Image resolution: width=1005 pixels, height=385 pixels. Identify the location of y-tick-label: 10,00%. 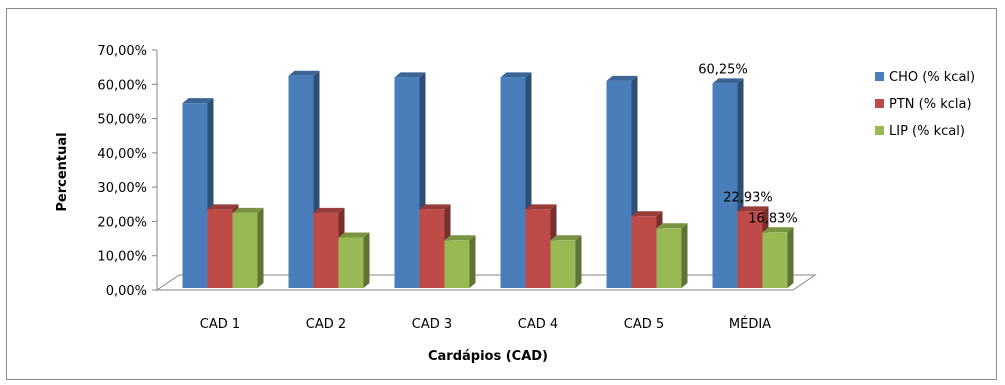
(122, 257).